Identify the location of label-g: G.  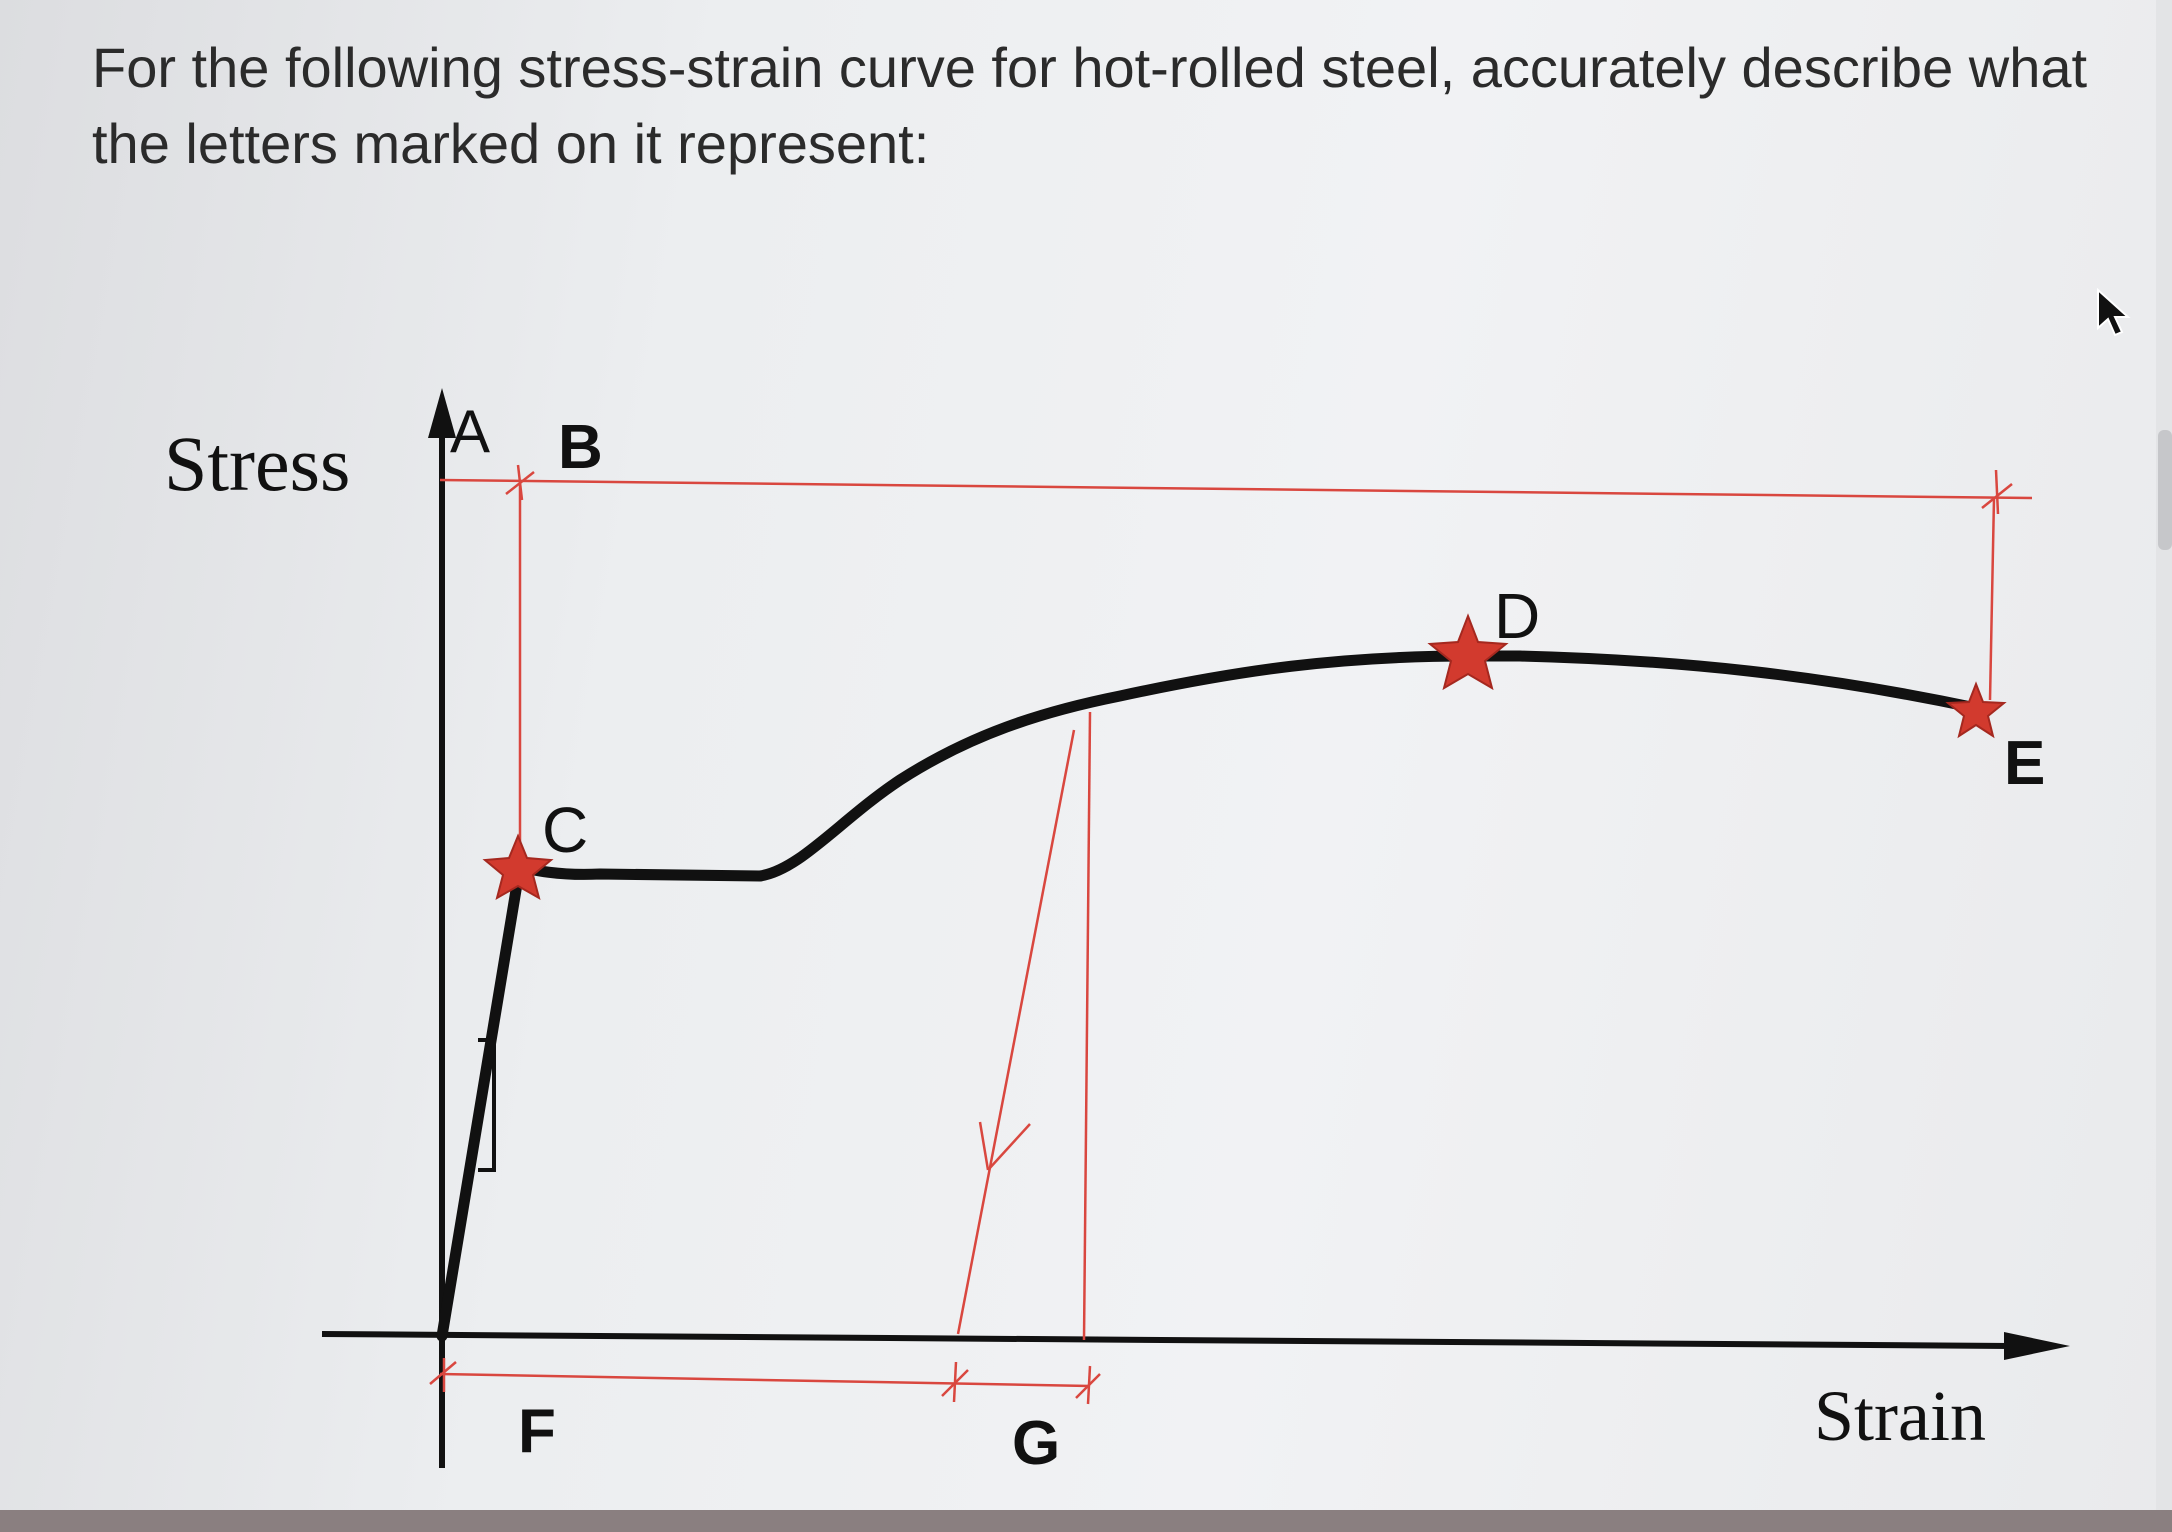
(1036, 1443).